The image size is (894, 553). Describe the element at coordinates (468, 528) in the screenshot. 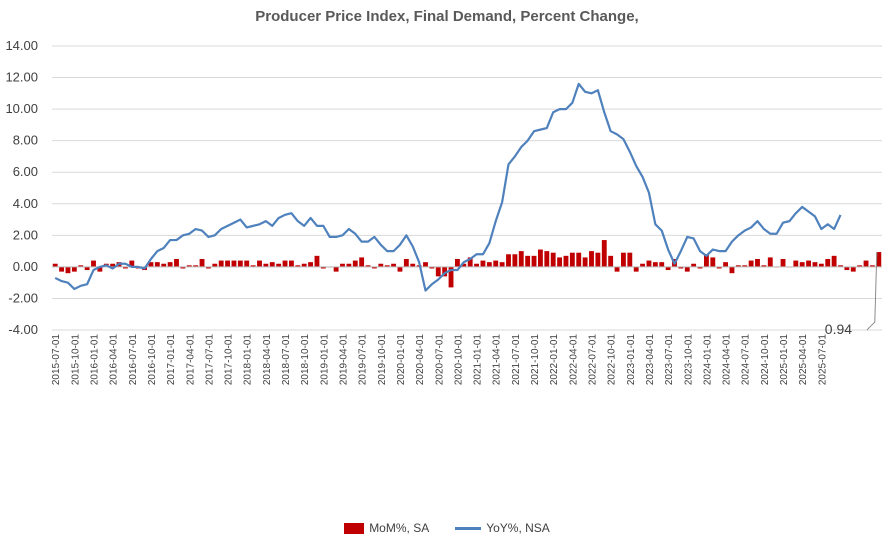

I see `legend-swatch-yoy` at that location.